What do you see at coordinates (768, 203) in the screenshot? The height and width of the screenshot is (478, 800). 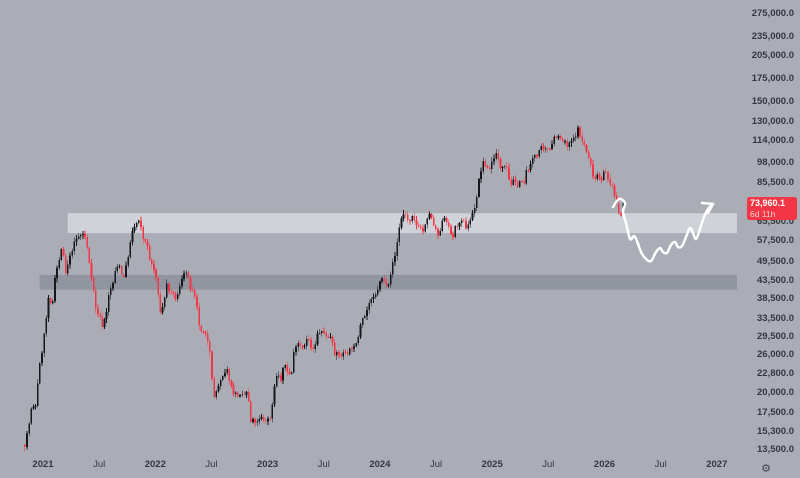 I see `last-price-value: 73,960.1` at bounding box center [768, 203].